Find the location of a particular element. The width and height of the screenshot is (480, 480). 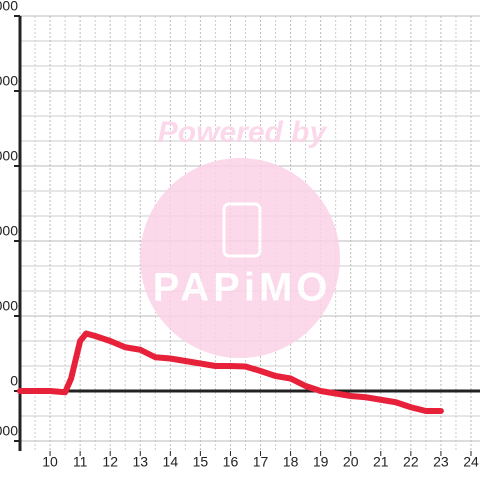

x-tick-label: 18 is located at coordinates (291, 462).